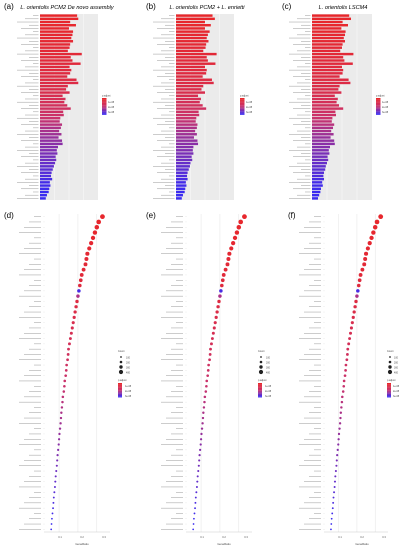  Describe the element at coordinates (396, 391) in the screenshot. I see `panel-f-color-legend-tick-2: 2e-08` at that location.